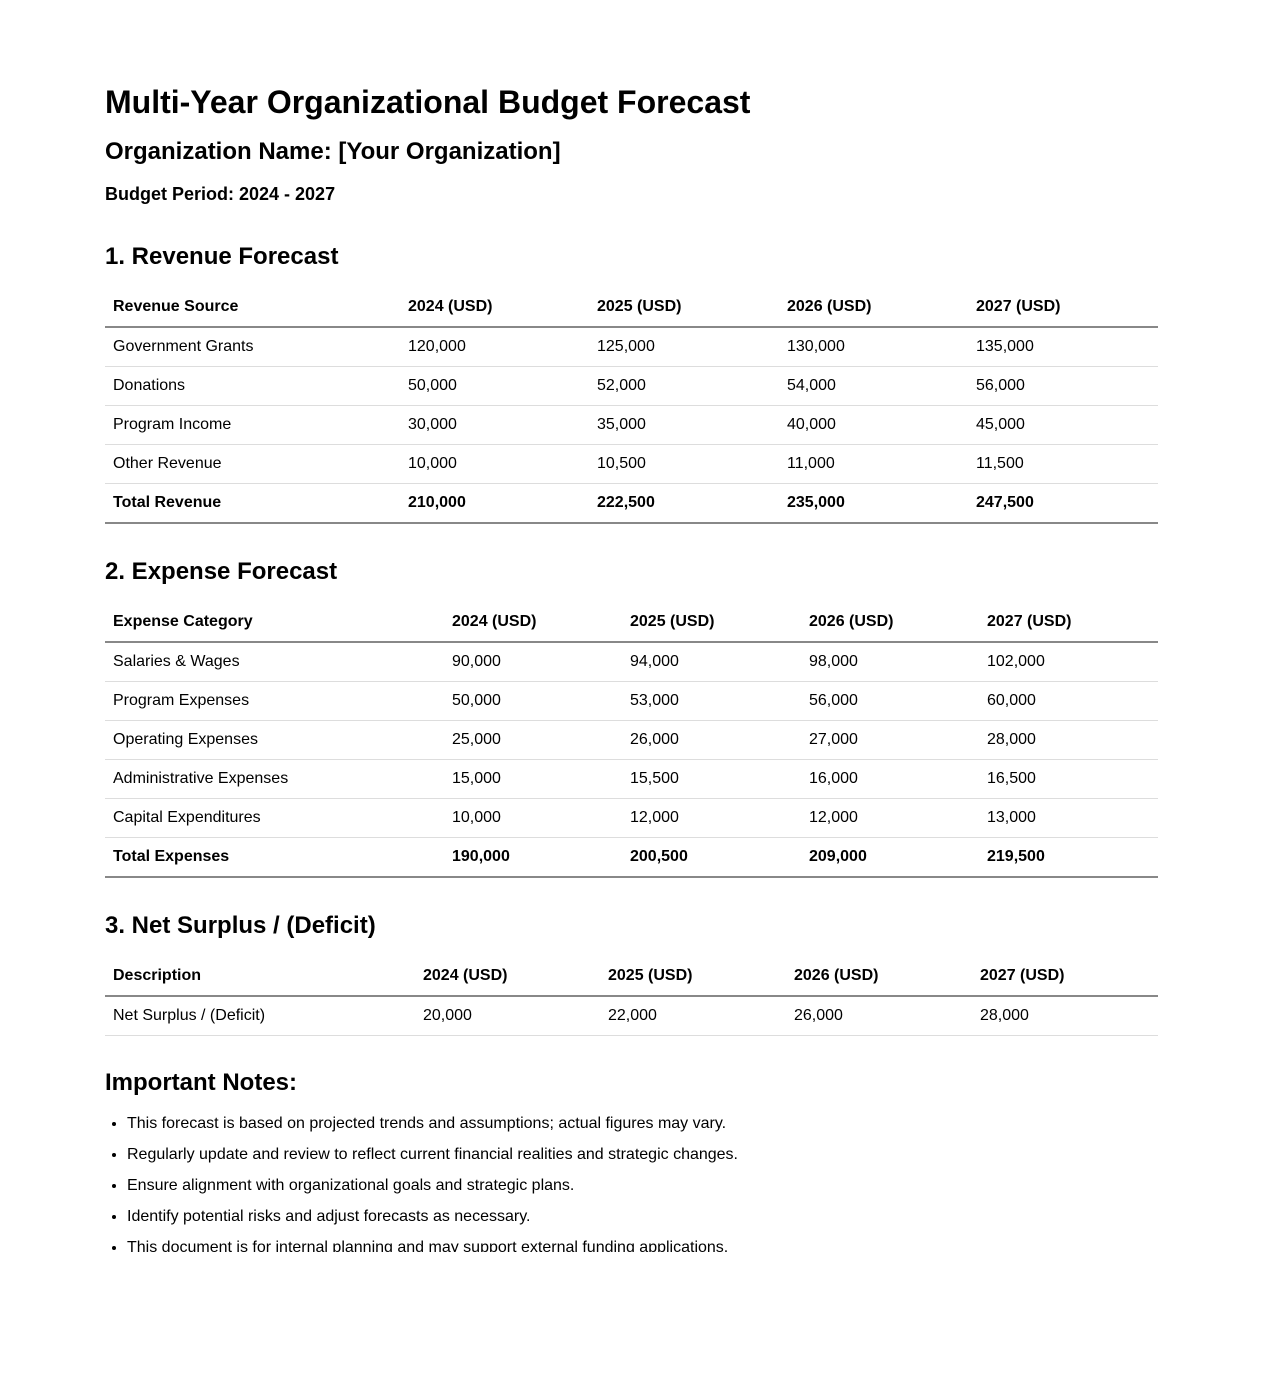  I want to click on cell: 16,000, so click(890, 779).